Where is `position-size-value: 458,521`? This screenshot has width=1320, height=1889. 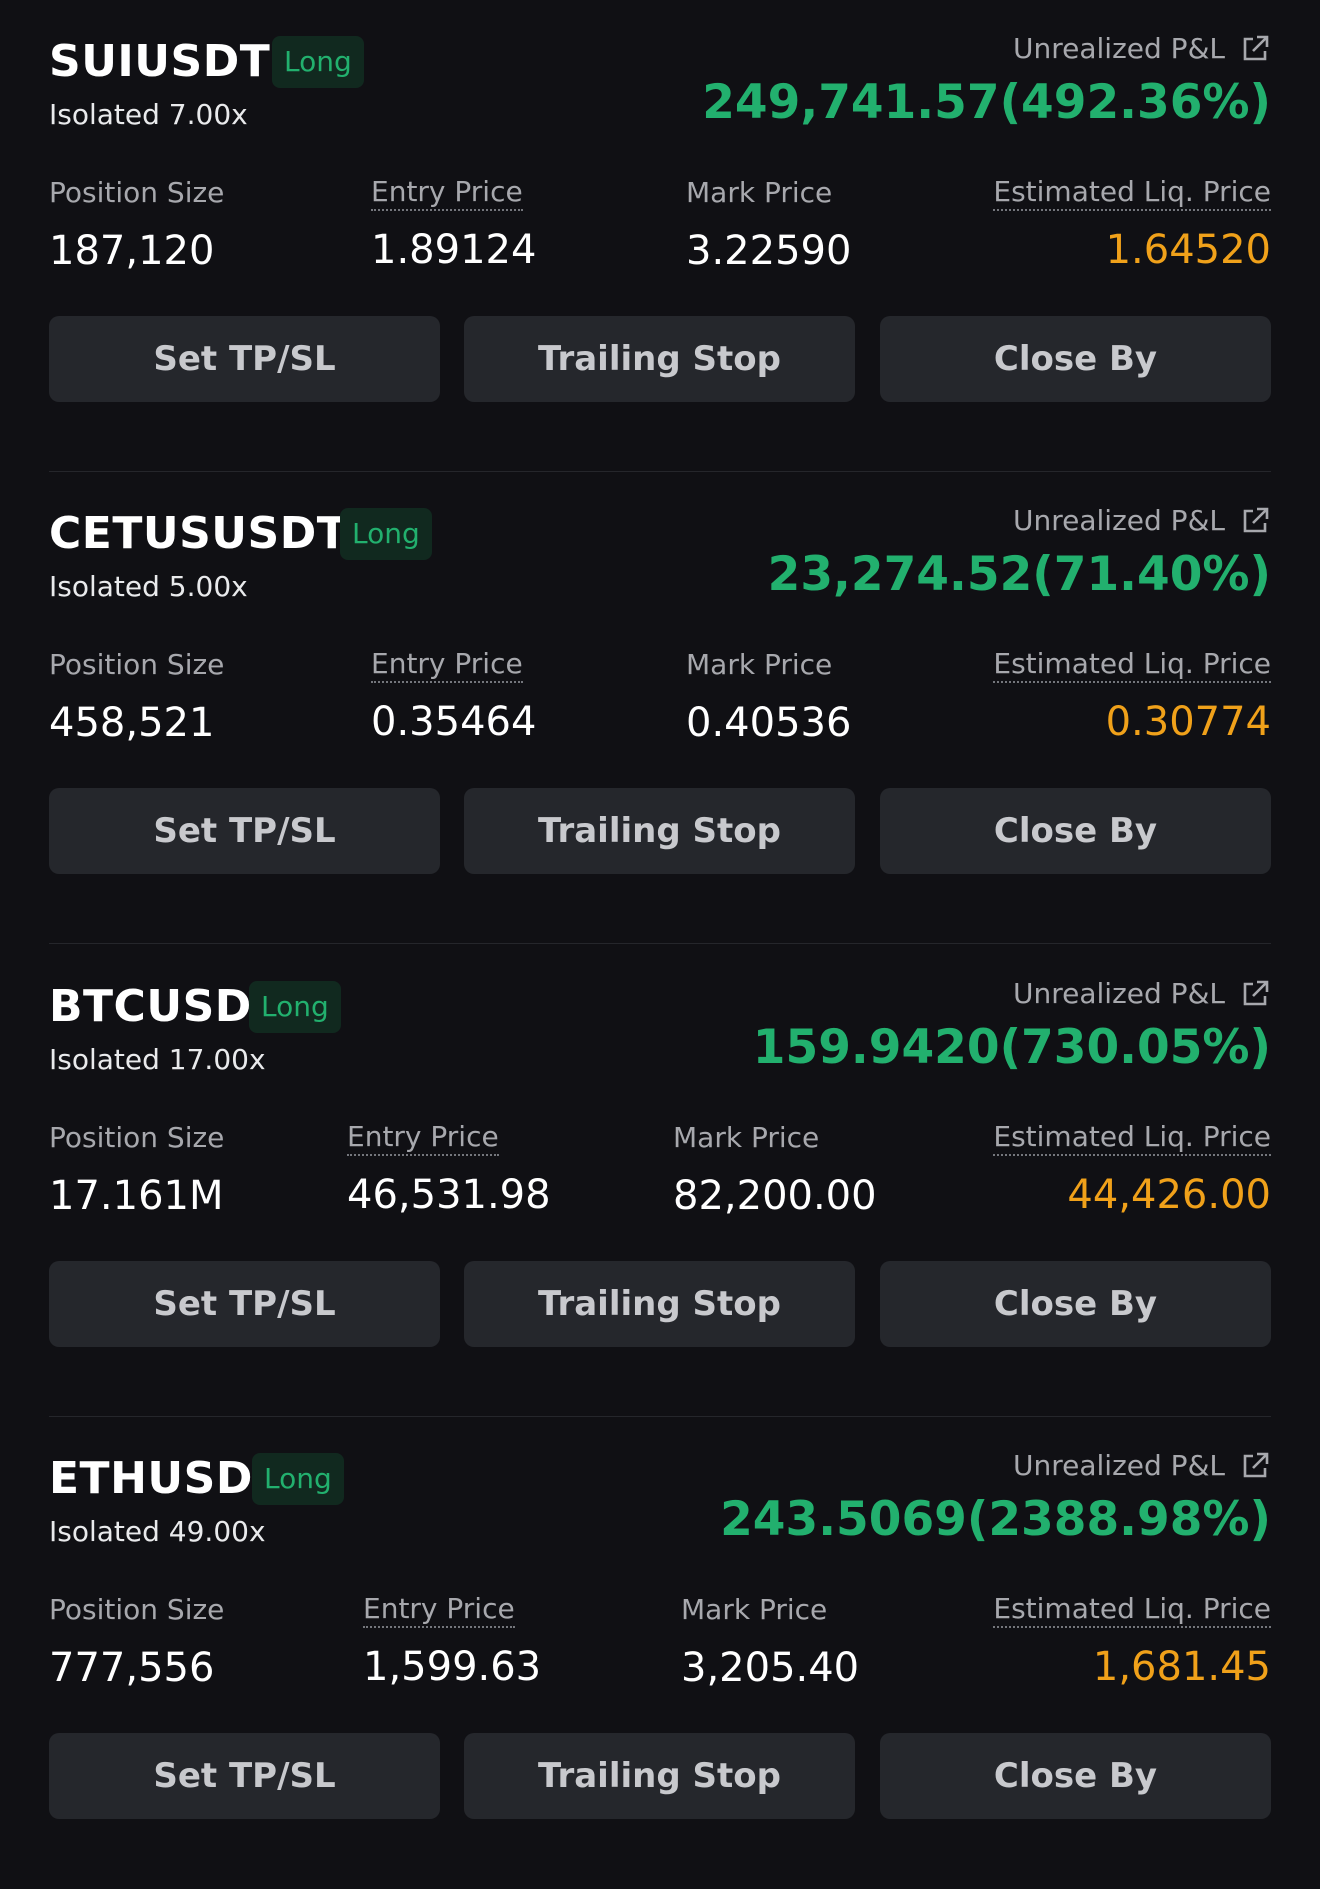
position-size-value: 458,521 is located at coordinates (132, 723).